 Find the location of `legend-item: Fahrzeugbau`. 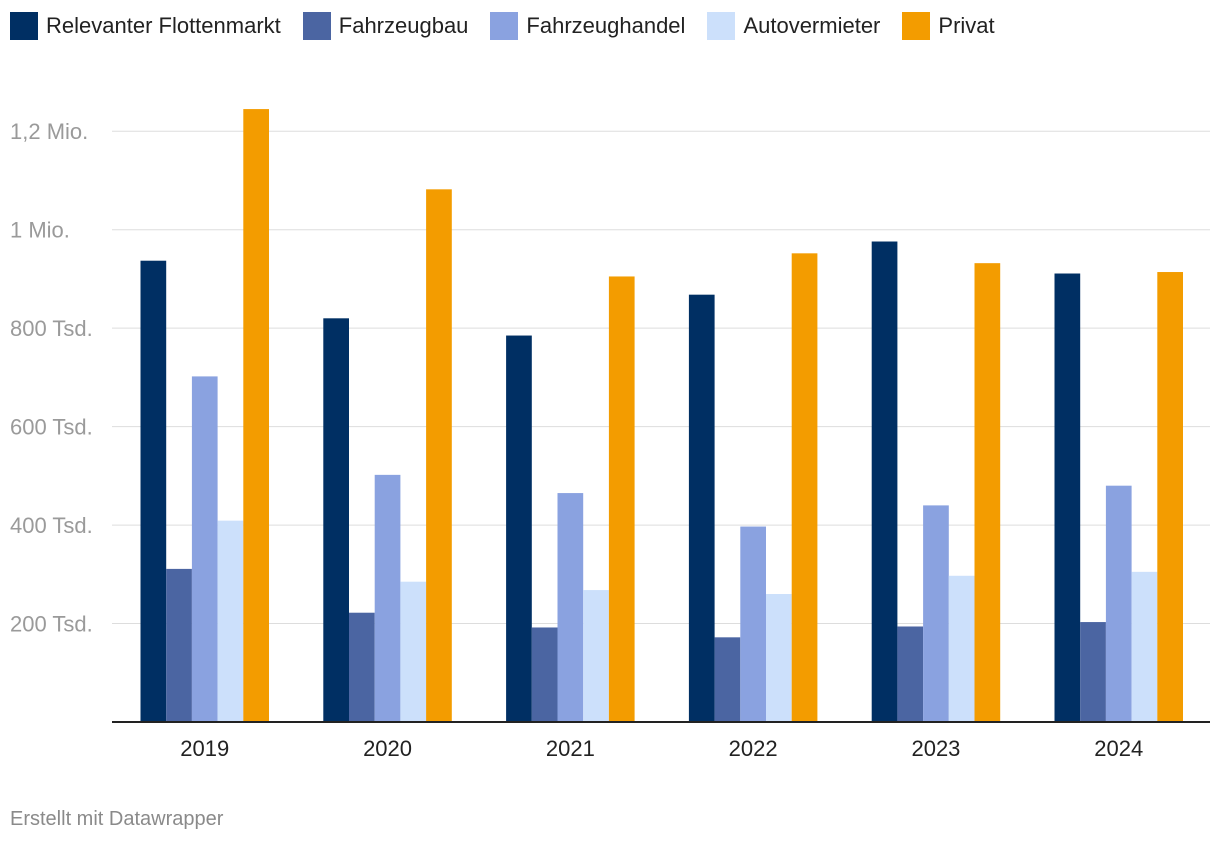

legend-item: Fahrzeugbau is located at coordinates (385, 26).